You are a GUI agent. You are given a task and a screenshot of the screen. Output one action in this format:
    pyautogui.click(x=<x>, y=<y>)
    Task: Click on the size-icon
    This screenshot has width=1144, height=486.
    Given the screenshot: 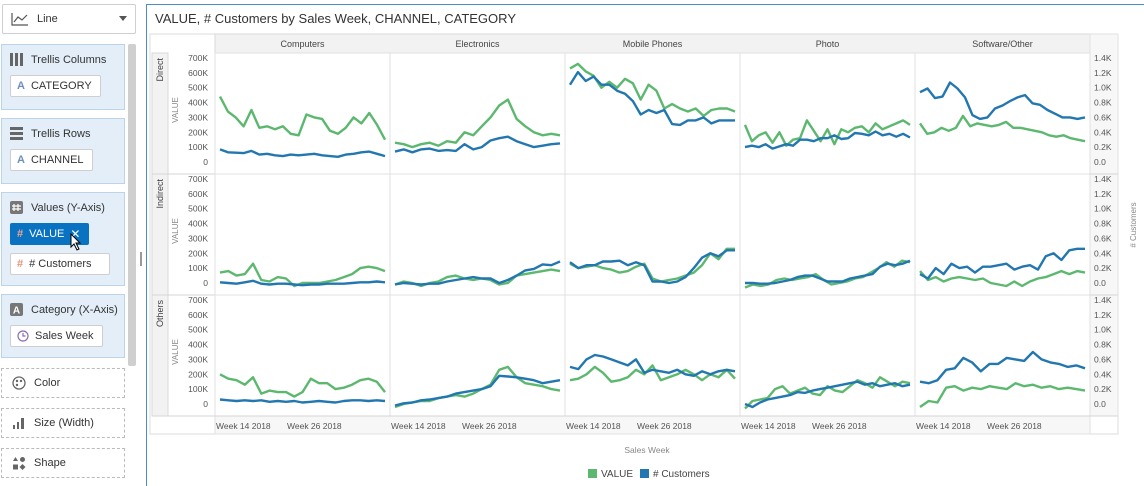 What is the action you would take?
    pyautogui.click(x=18, y=423)
    